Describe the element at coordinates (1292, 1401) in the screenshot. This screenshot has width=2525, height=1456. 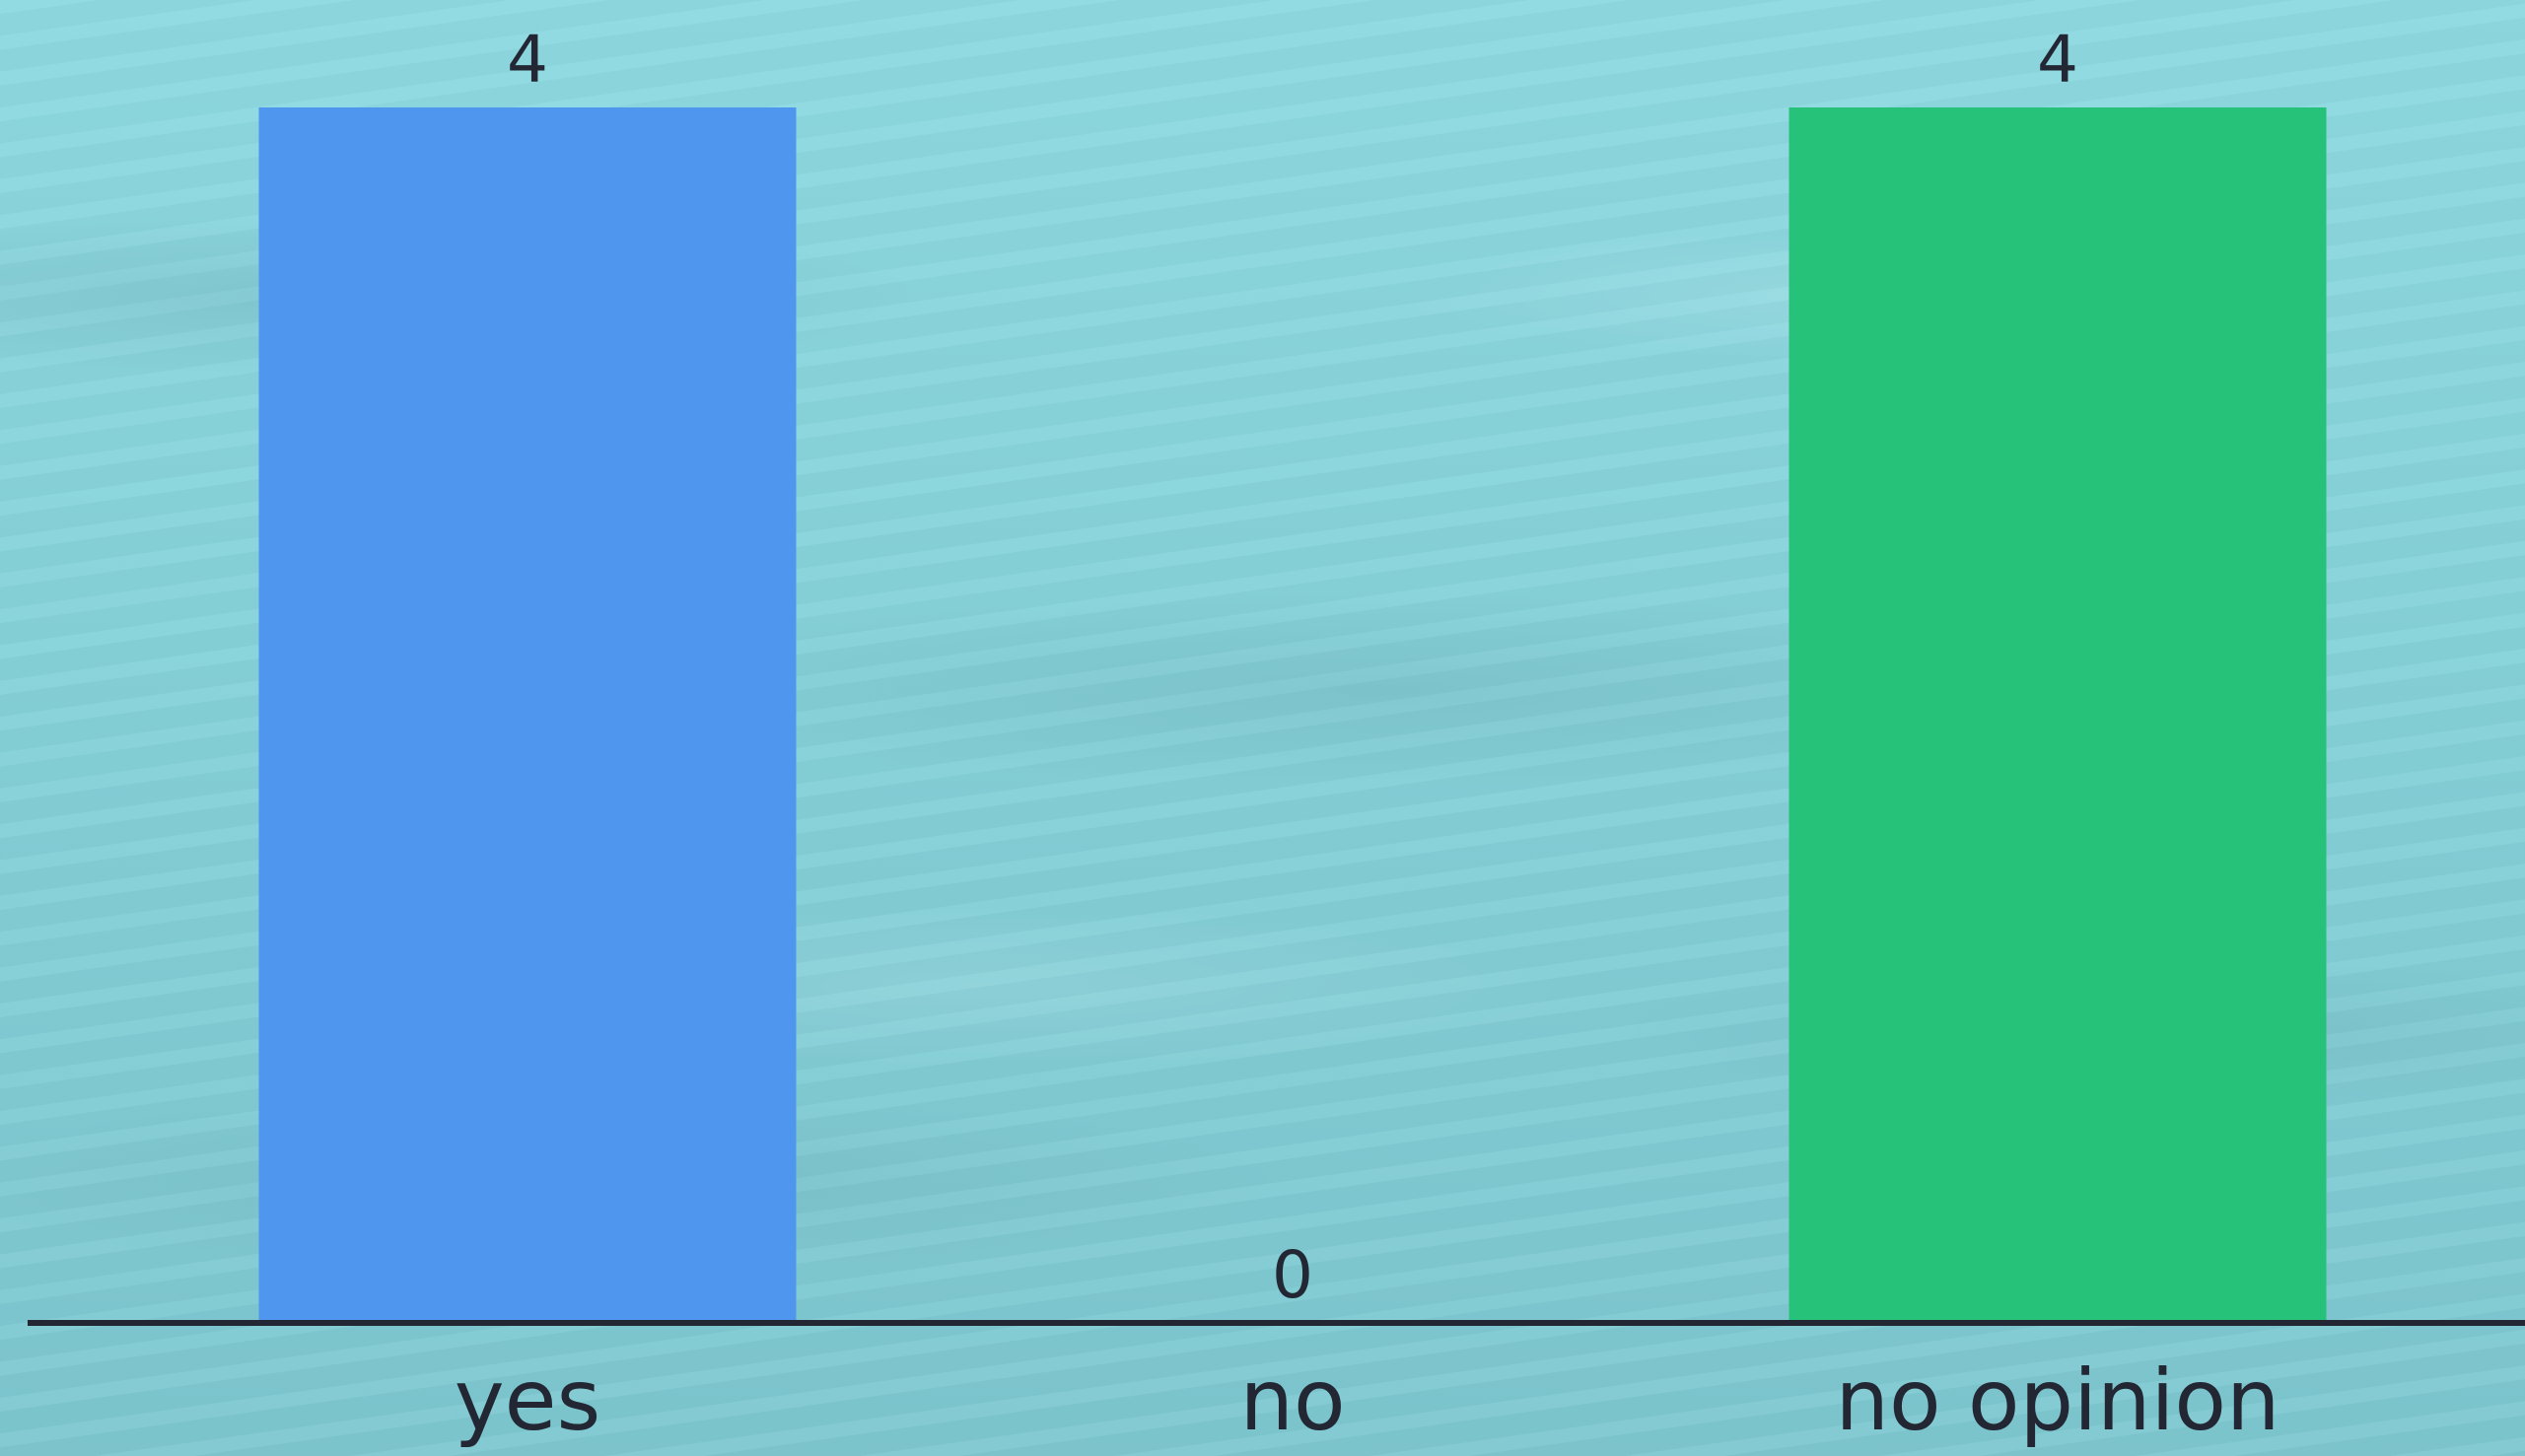
I see `category-label-no: no` at that location.